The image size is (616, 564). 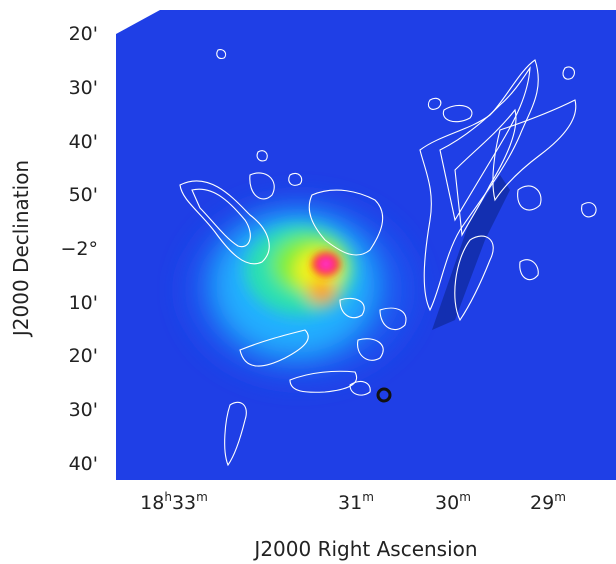 What do you see at coordinates (364, 549) in the screenshot?
I see `x-axis-title: J2000 Right Ascension` at bounding box center [364, 549].